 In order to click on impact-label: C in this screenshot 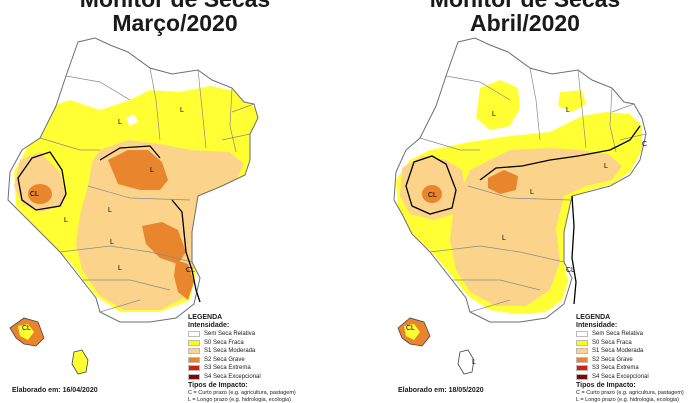, I will do `click(644, 144)`.